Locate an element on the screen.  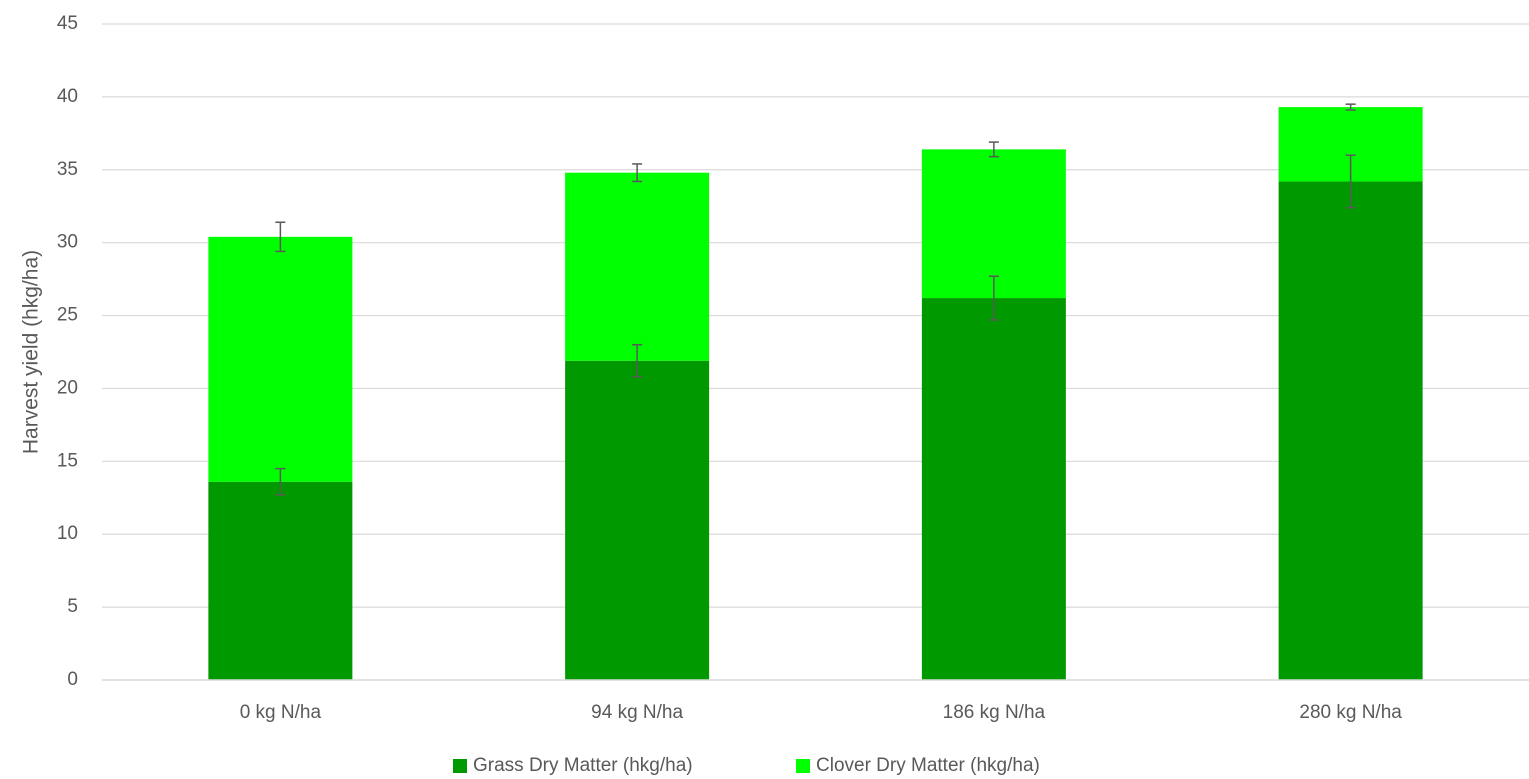
y-tick-label: 25 is located at coordinates (67, 315).